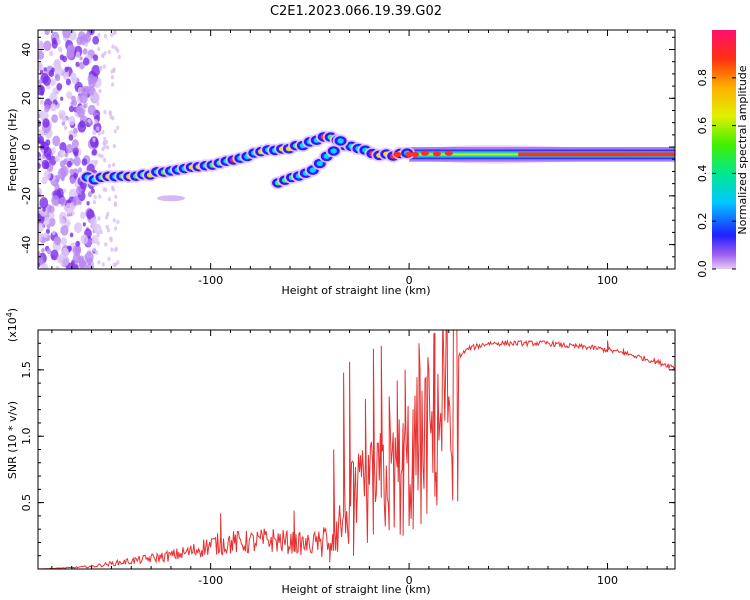  Describe the element at coordinates (26, 98) in the screenshot. I see `y-tick-label: 20` at that location.